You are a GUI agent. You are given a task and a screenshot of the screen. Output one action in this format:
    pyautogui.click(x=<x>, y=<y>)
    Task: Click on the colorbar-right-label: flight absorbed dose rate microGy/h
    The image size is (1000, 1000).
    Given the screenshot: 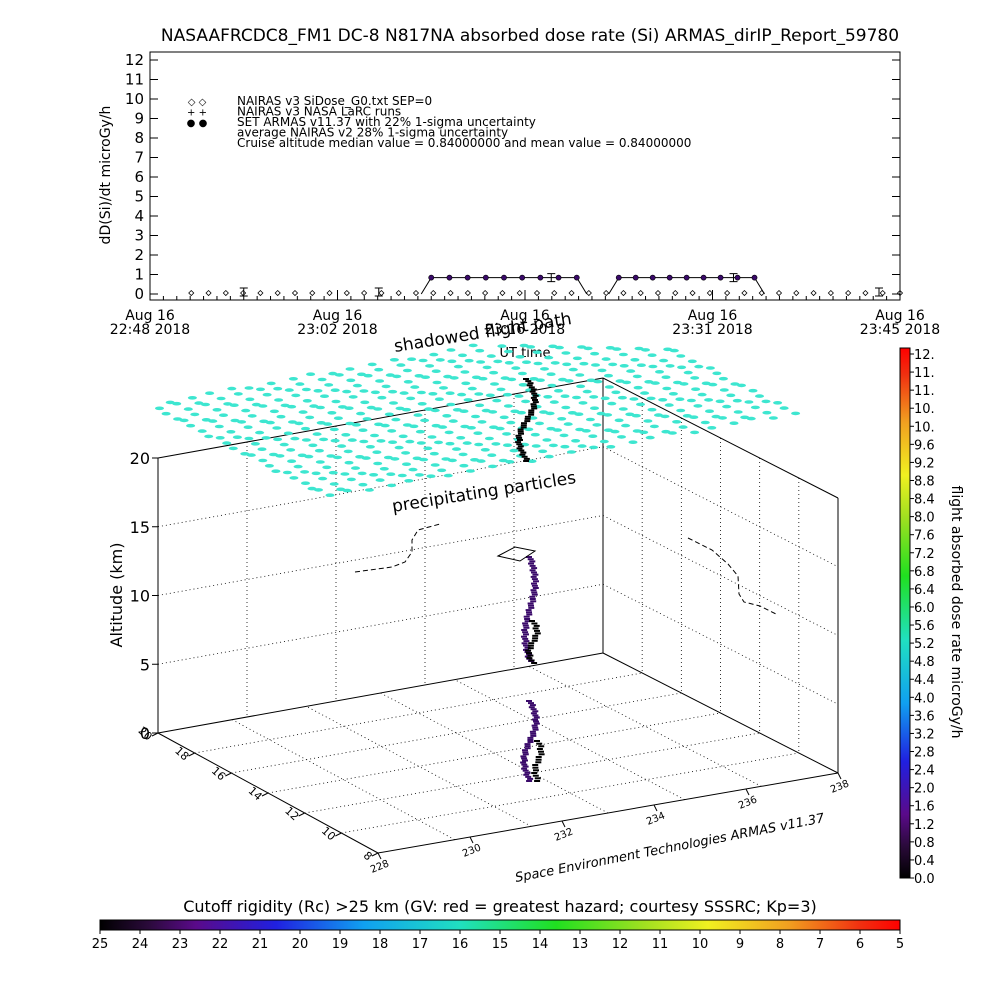 What is the action you would take?
    pyautogui.click(x=956, y=612)
    